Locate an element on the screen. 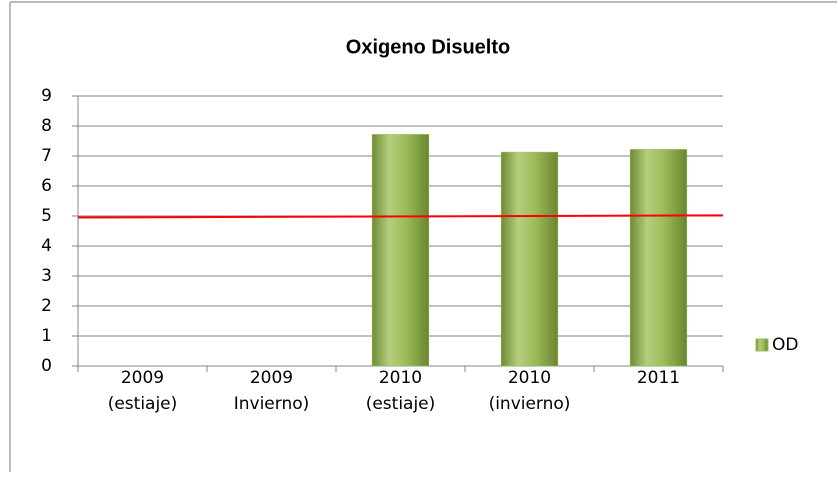  x-tick-label-line: (invierno) is located at coordinates (530, 404).